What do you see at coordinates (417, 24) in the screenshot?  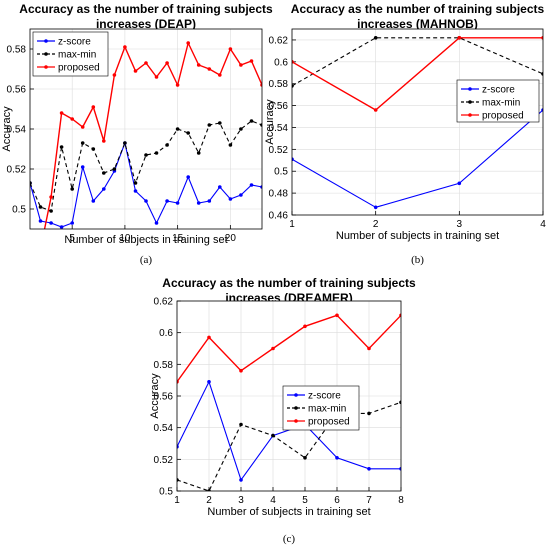 I see `chart-title: increases (MAHNOB)` at bounding box center [417, 24].